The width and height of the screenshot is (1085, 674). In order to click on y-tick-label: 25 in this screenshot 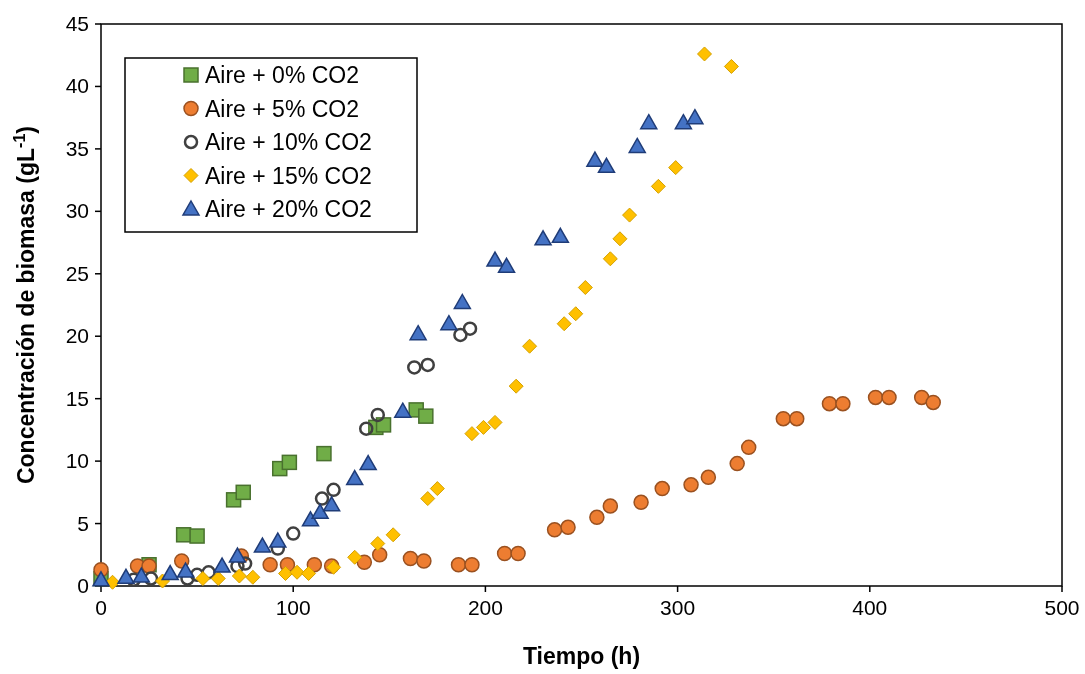, I will do `click(77, 273)`.